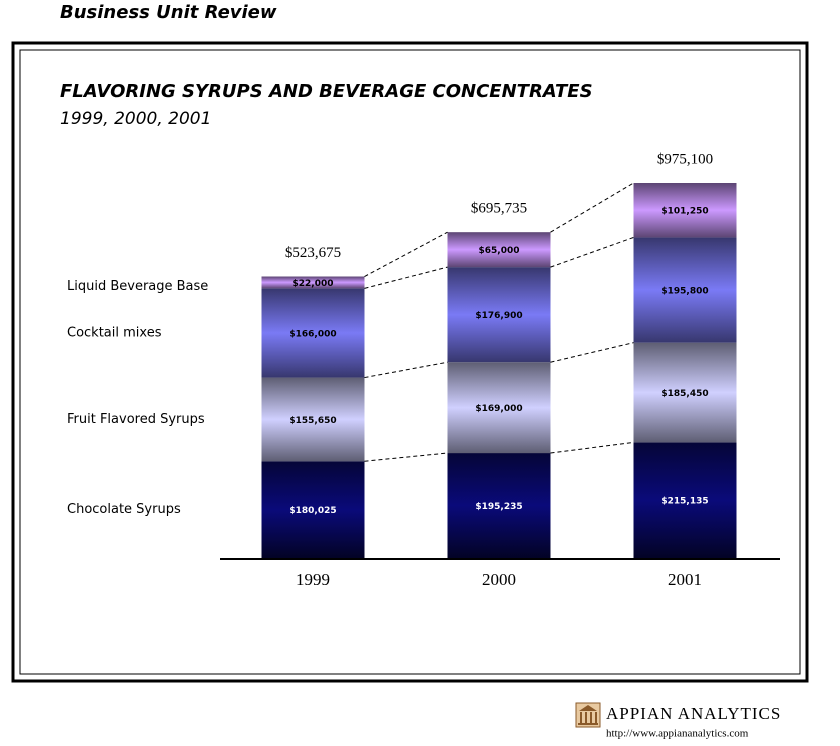 This screenshot has height=746, width=840. I want to click on value-label: $185,450, so click(684, 394).